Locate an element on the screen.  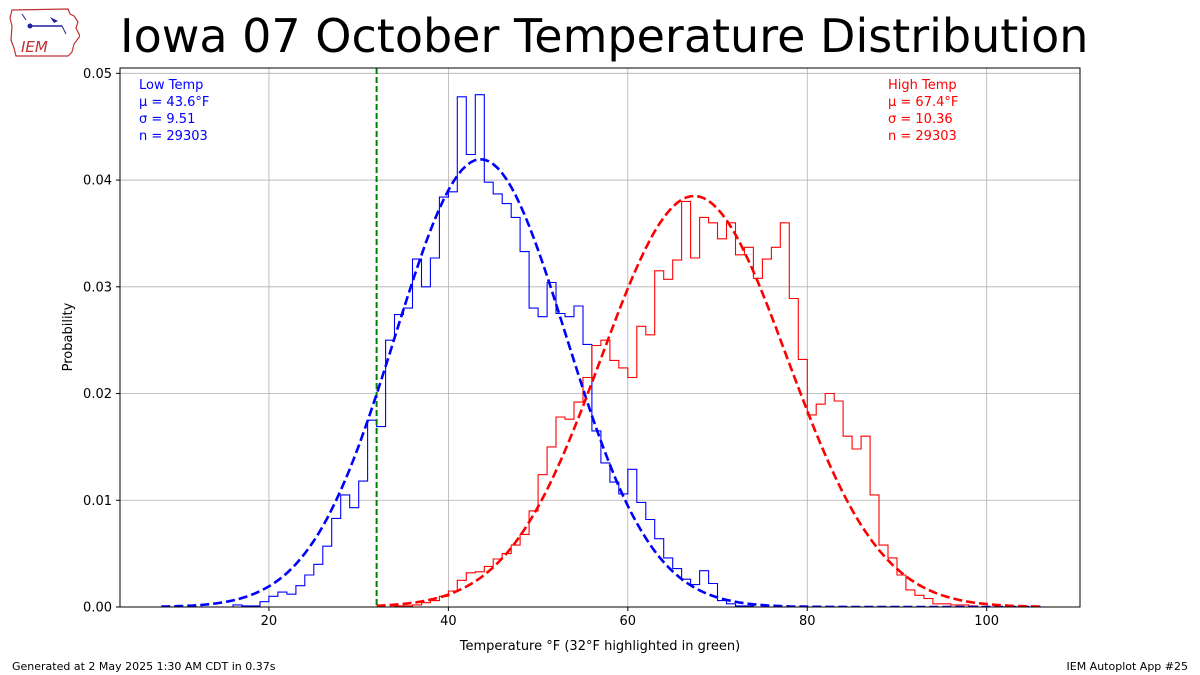
y-tick-label: 0.01 is located at coordinates (97, 501).